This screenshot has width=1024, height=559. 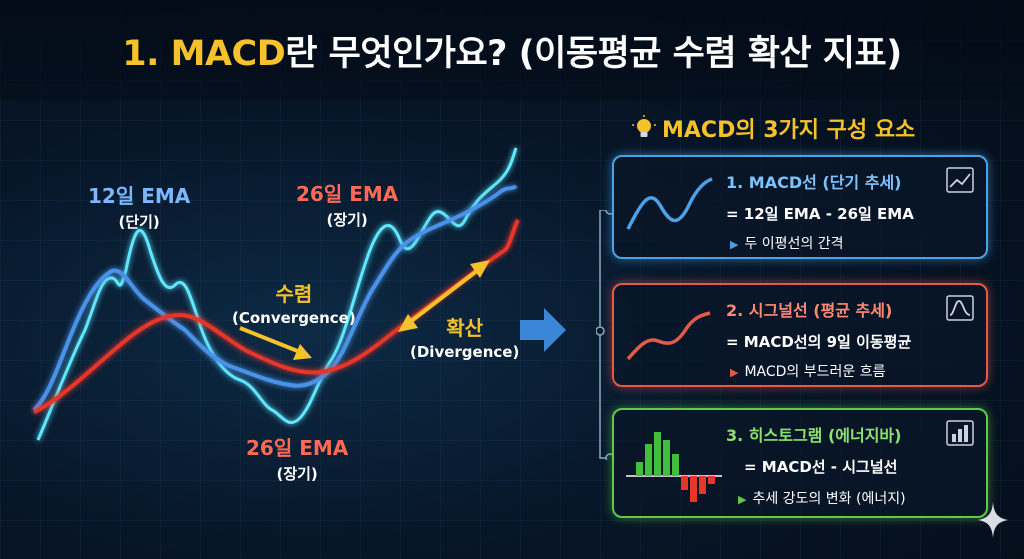 What do you see at coordinates (821, 467) in the screenshot?
I see `component-formula: = MACD선 - 시그널선` at bounding box center [821, 467].